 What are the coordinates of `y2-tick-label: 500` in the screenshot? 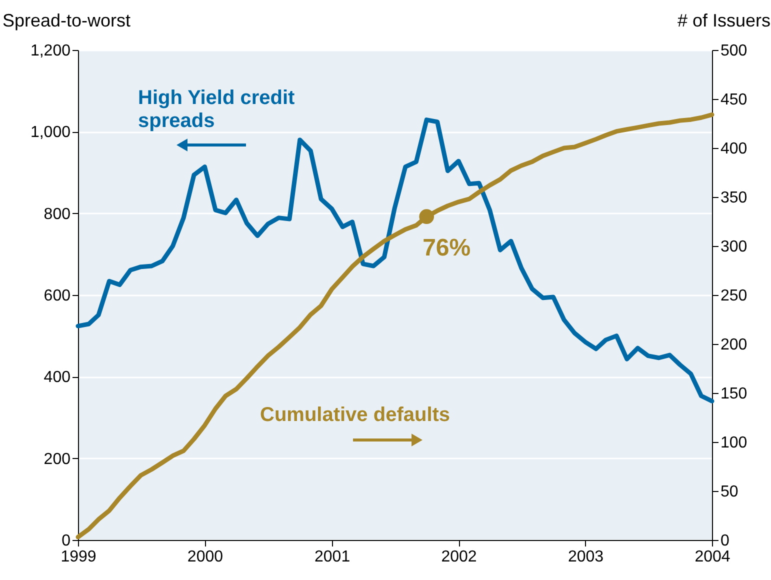 It's located at (734, 51).